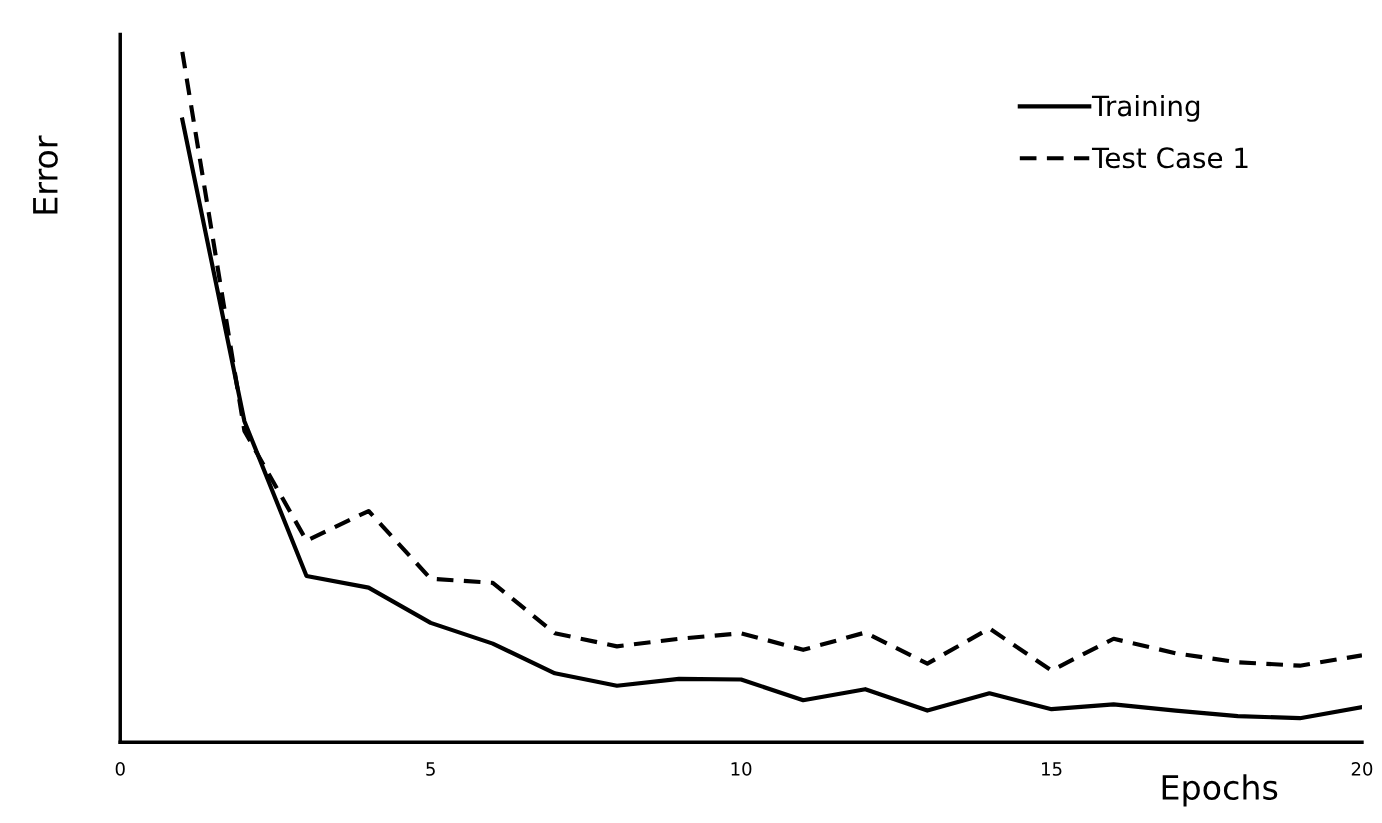 This screenshot has width=1382, height=823. Describe the element at coordinates (430, 769) in the screenshot. I see `x-tick-label: 5` at that location.